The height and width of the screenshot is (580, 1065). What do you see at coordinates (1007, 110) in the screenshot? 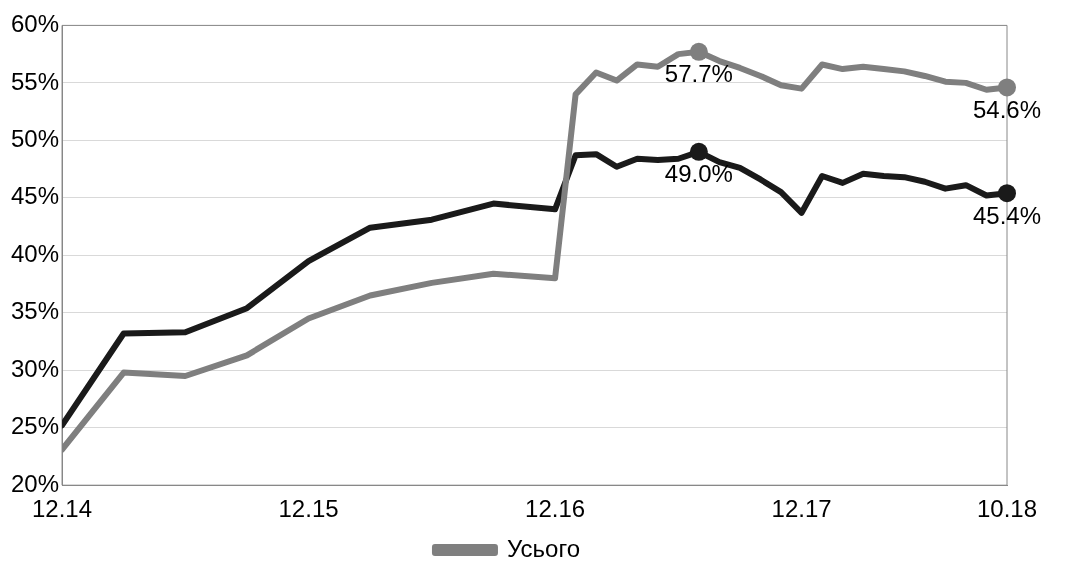
I see `annotation: 54.6%` at bounding box center [1007, 110].